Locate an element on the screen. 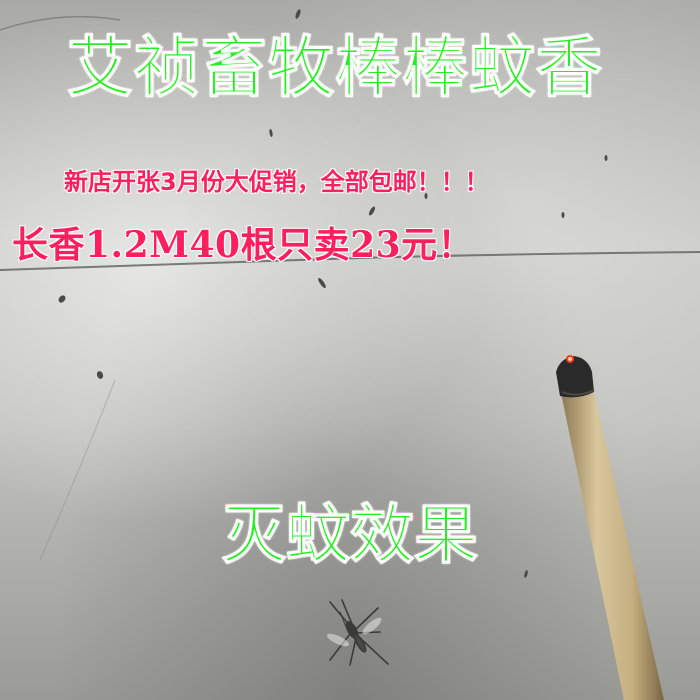 The width and height of the screenshot is (700, 700). effect-caption: 灭蚊效果 is located at coordinates (350, 536).